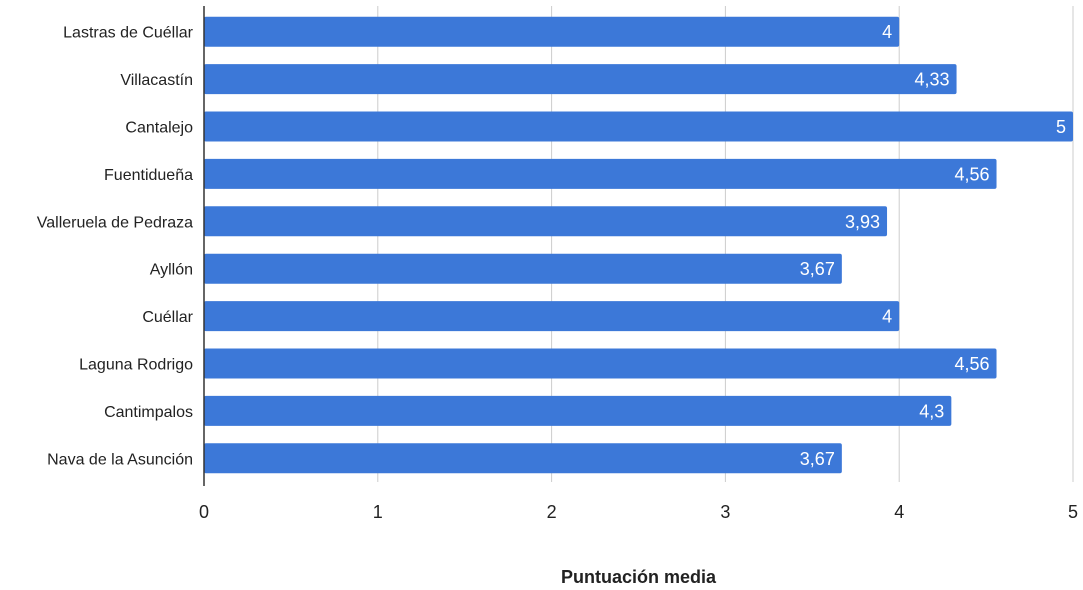 This screenshot has height=590, width=1083. What do you see at coordinates (148, 412) in the screenshot?
I see `category-label: Cantimpalos` at bounding box center [148, 412].